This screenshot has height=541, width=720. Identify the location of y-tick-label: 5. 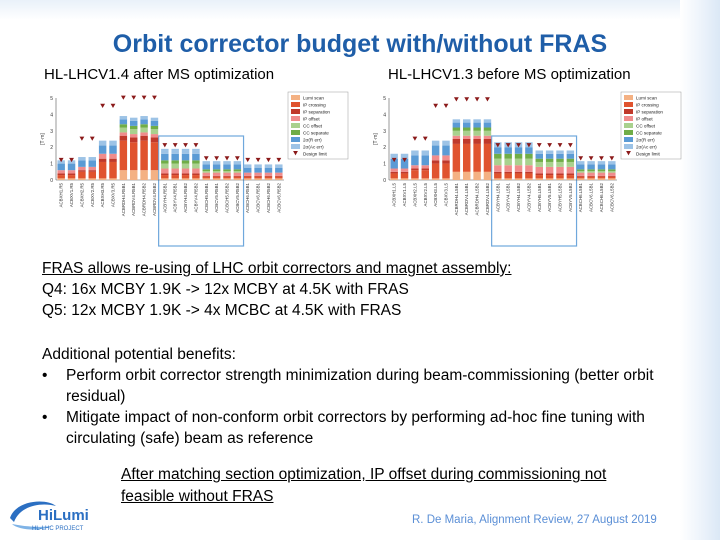
(51, 99).